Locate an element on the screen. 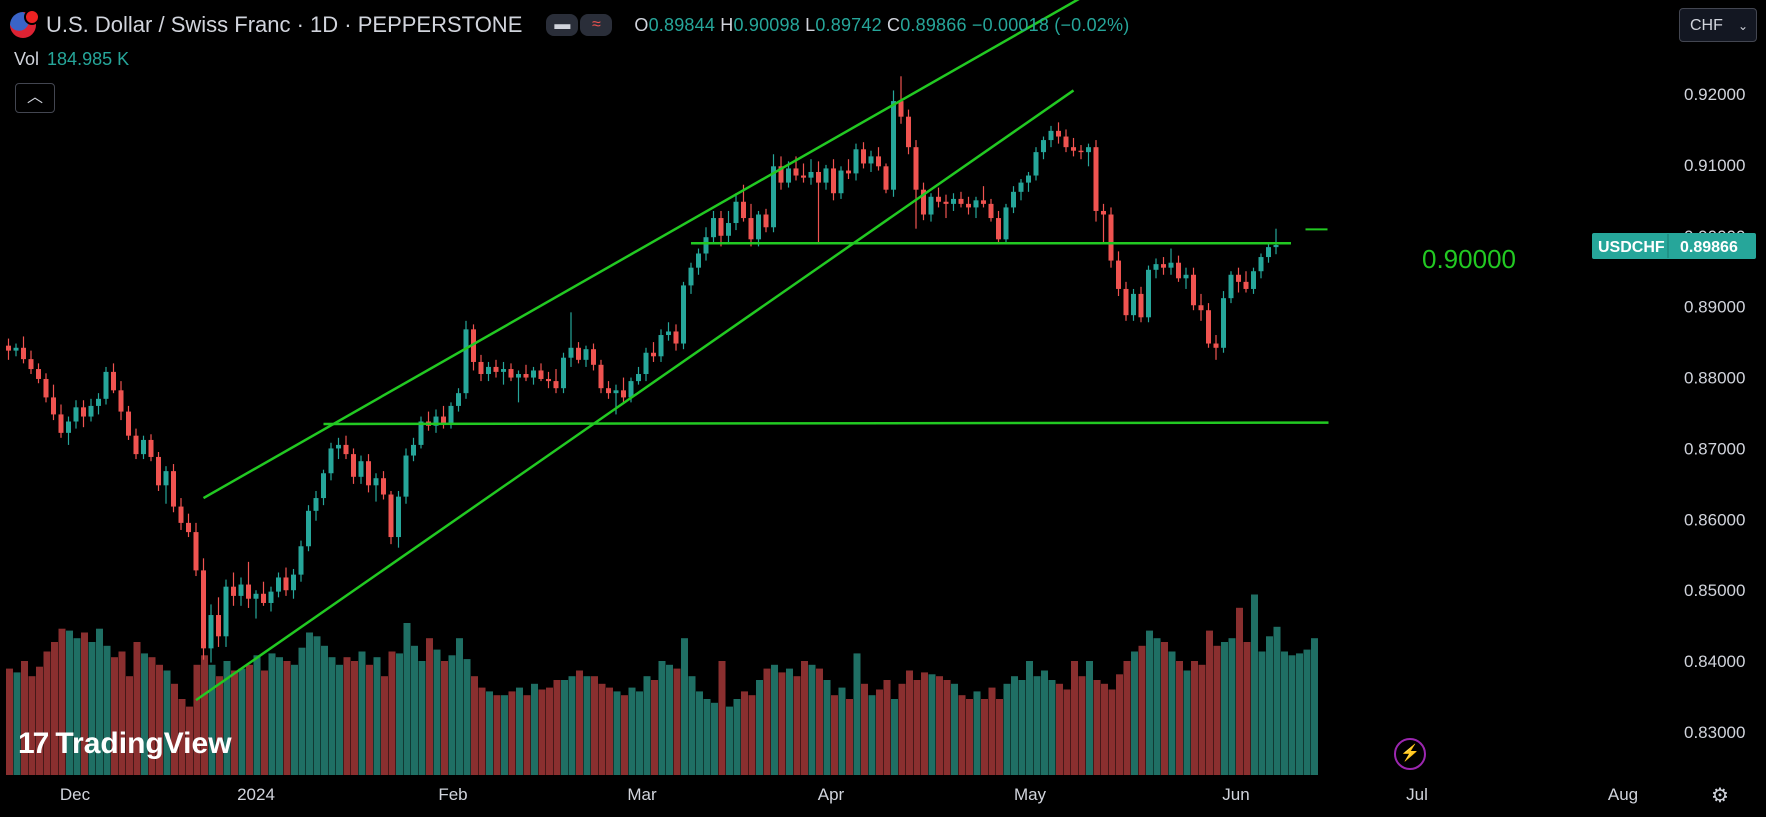  tradingview-logo: 17 TradingView is located at coordinates (125, 744).